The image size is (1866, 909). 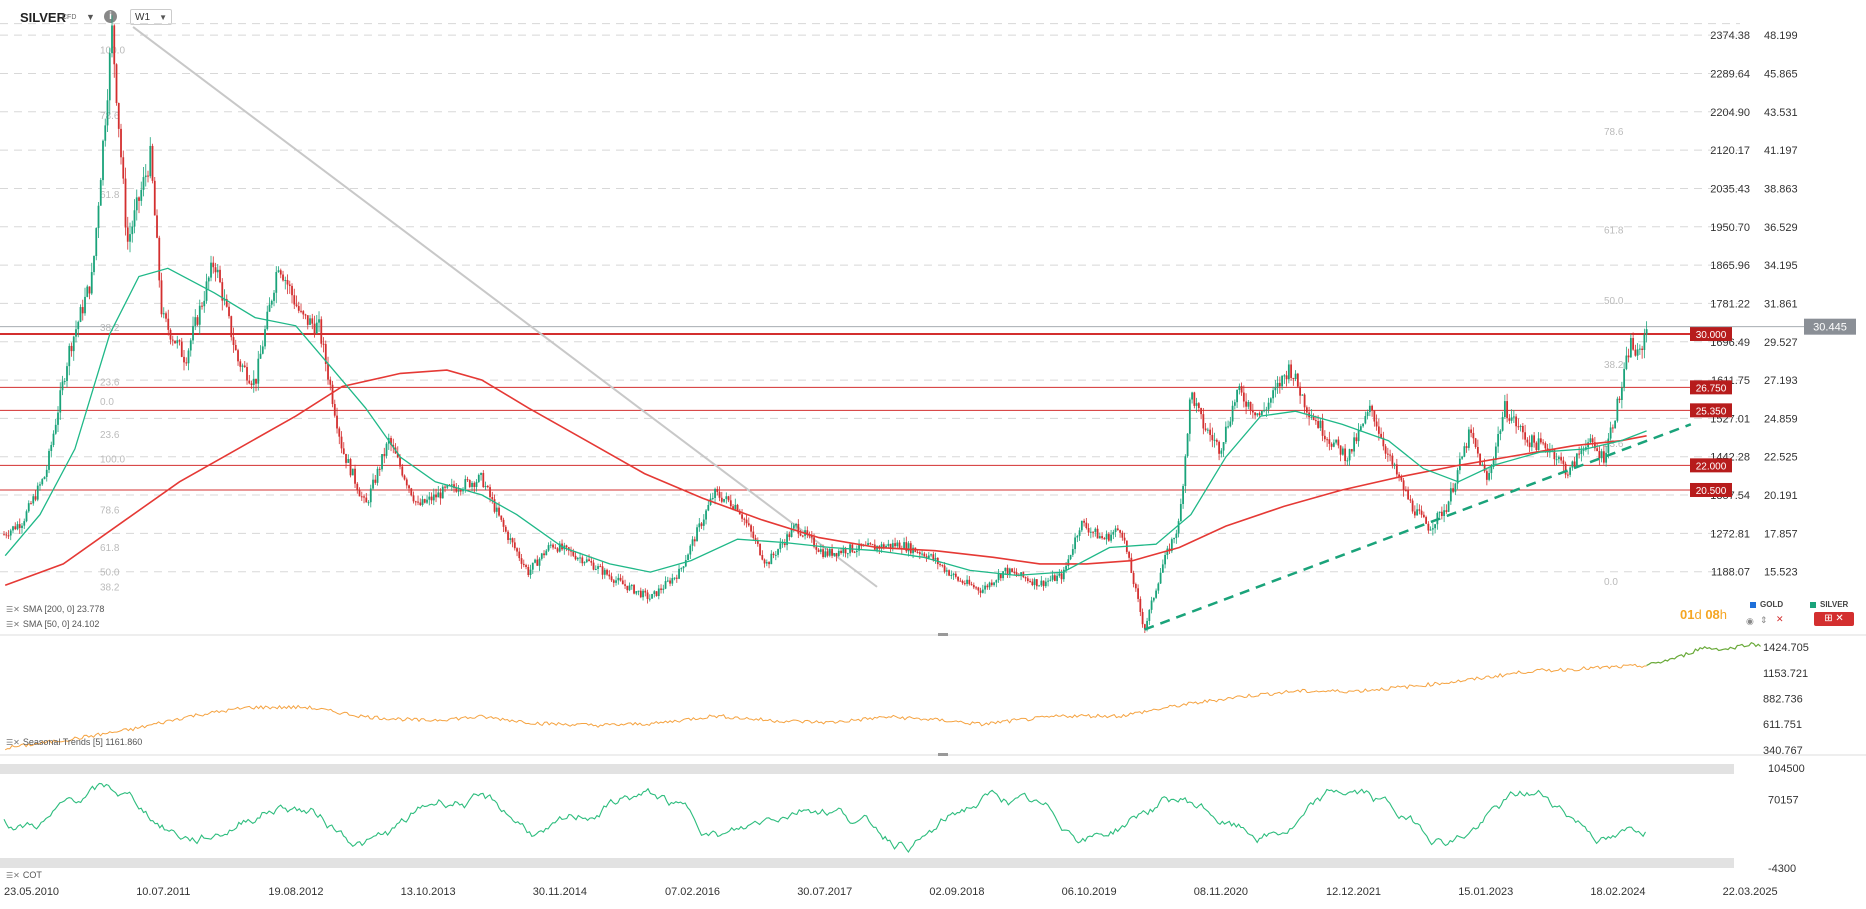 What do you see at coordinates (110, 16) in the screenshot?
I see `info-icon: i` at bounding box center [110, 16].